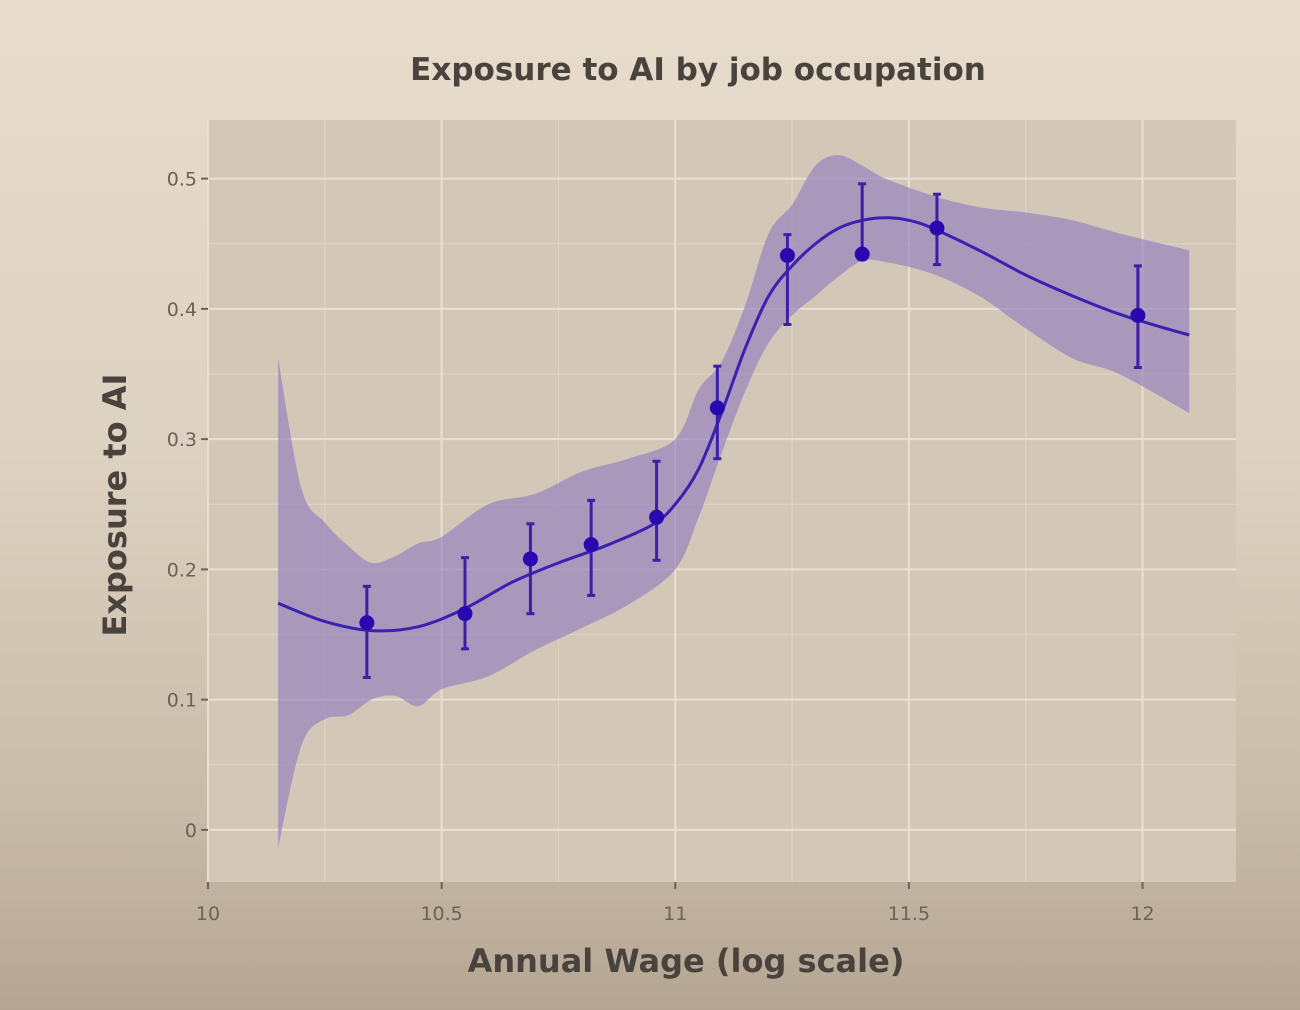 Image resolution: width=1300 pixels, height=1010 pixels. What do you see at coordinates (1142, 914) in the screenshot?
I see `x-tick-label: 12` at bounding box center [1142, 914].